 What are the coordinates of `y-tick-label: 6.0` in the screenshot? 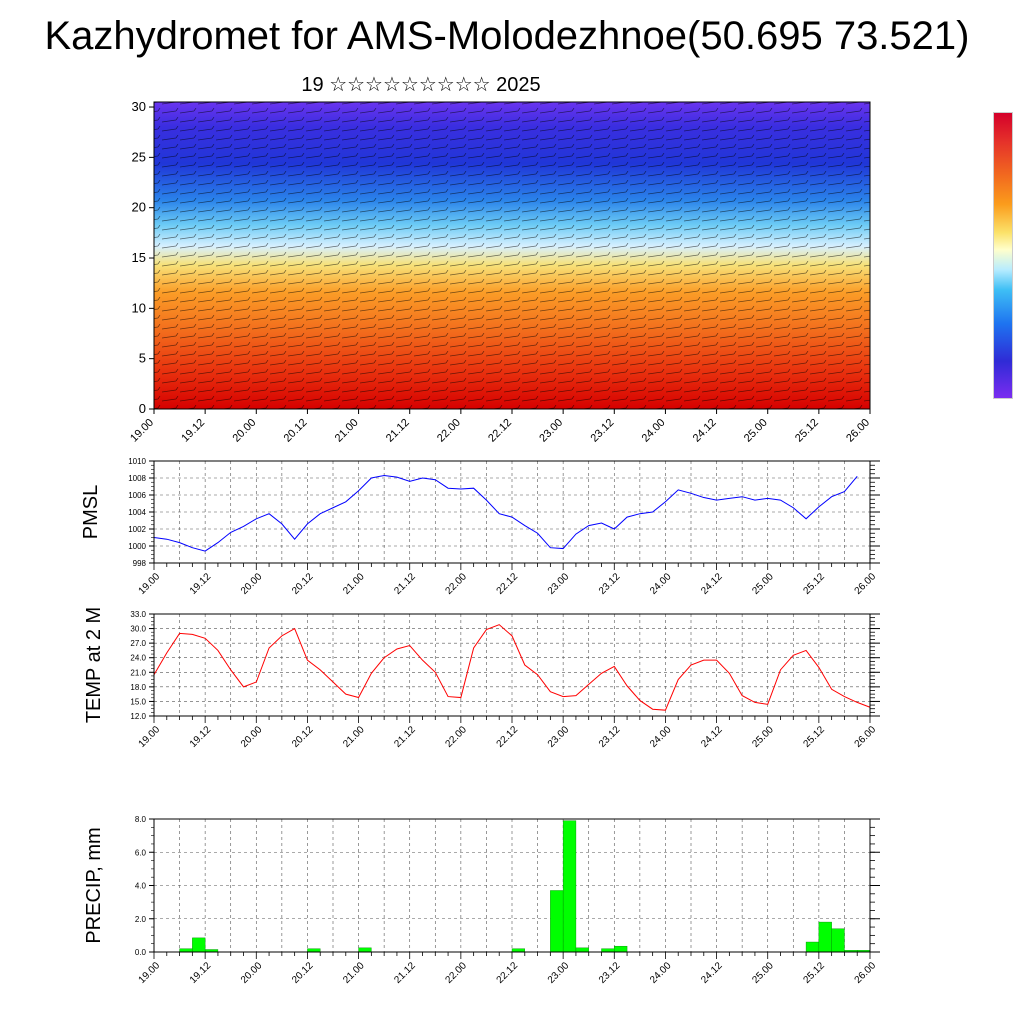 It's located at (141, 852).